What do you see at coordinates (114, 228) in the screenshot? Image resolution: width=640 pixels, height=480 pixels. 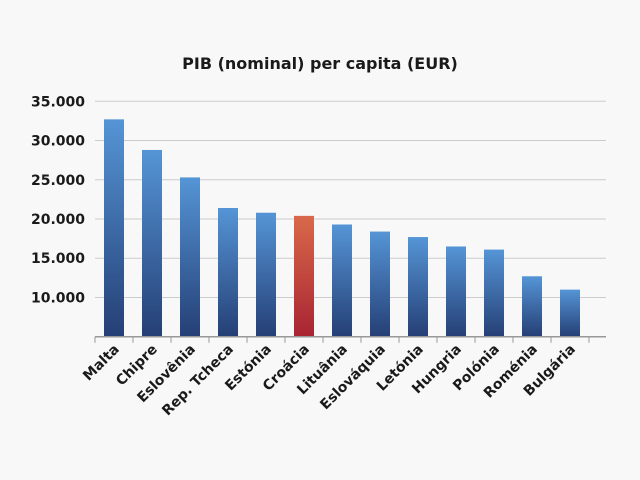 I see `bar-malta` at bounding box center [114, 228].